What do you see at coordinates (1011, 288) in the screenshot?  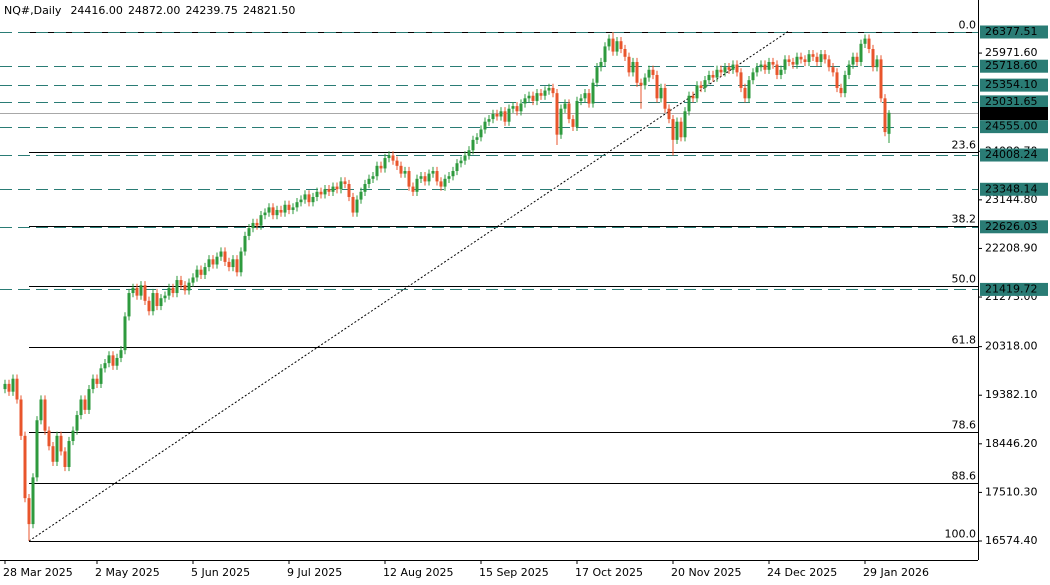 I see `level-label: 21419.72` at bounding box center [1011, 288].